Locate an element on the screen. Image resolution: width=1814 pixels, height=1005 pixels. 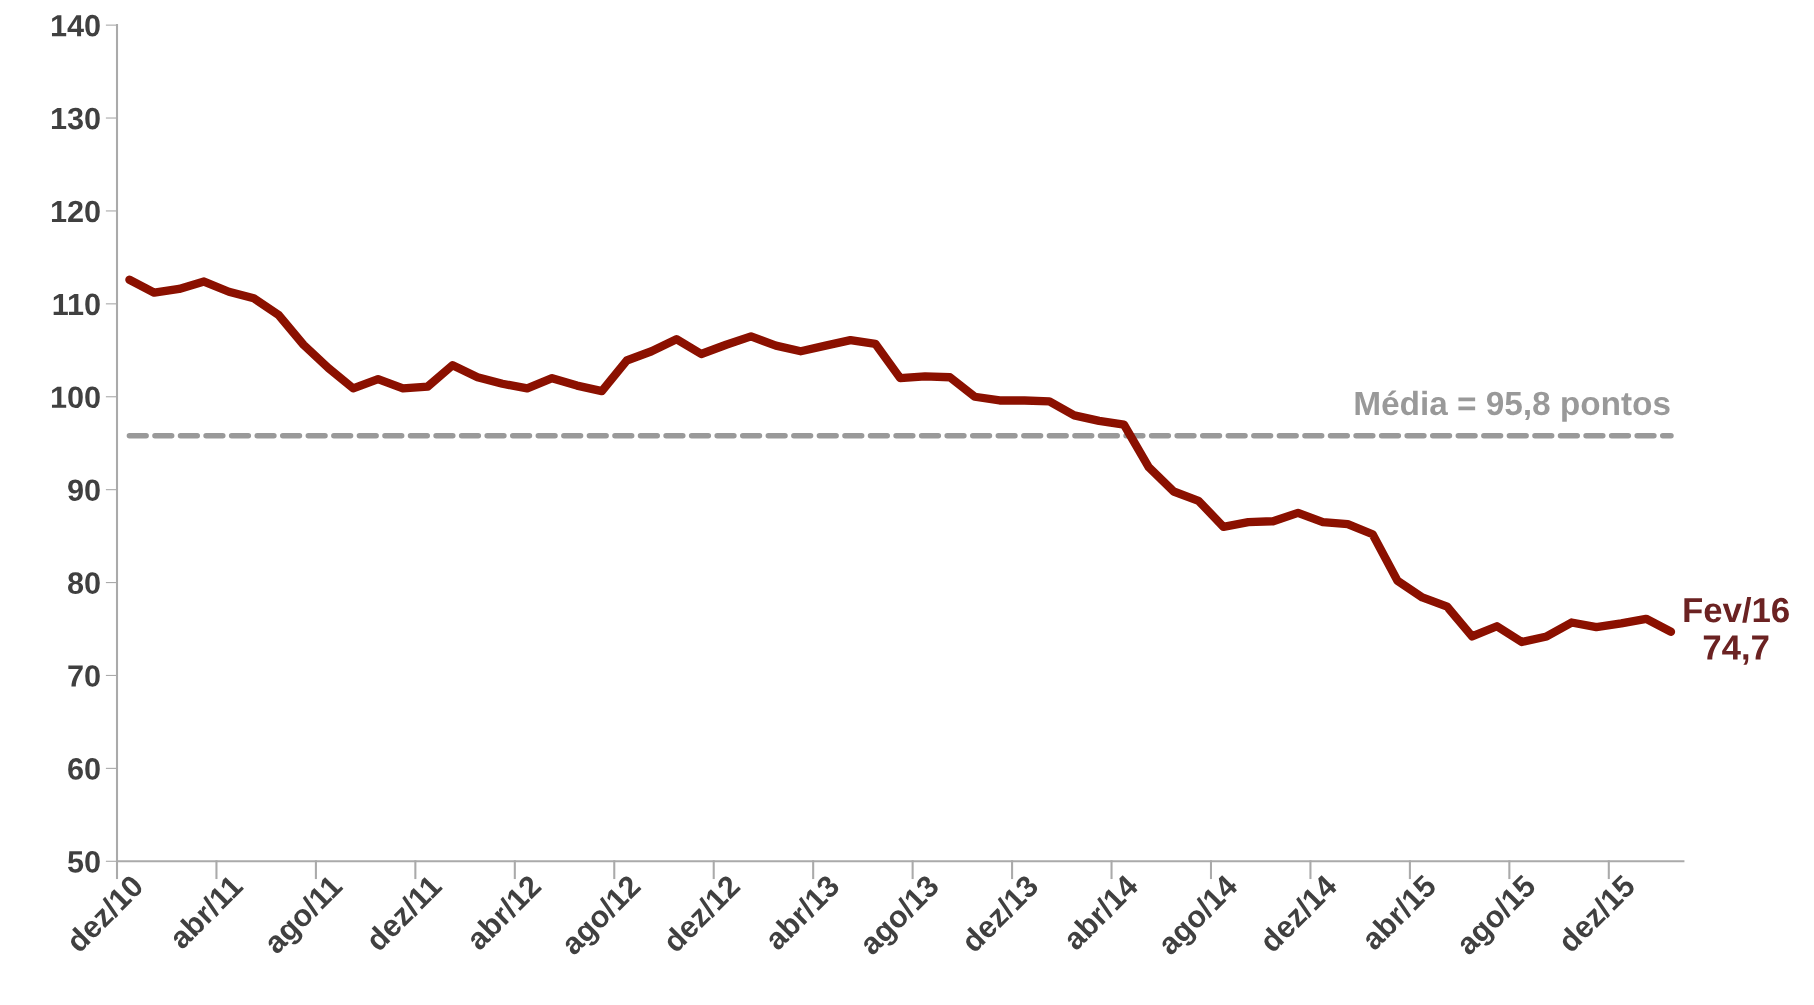
y-tick-label: 80 is located at coordinates (84, 583).